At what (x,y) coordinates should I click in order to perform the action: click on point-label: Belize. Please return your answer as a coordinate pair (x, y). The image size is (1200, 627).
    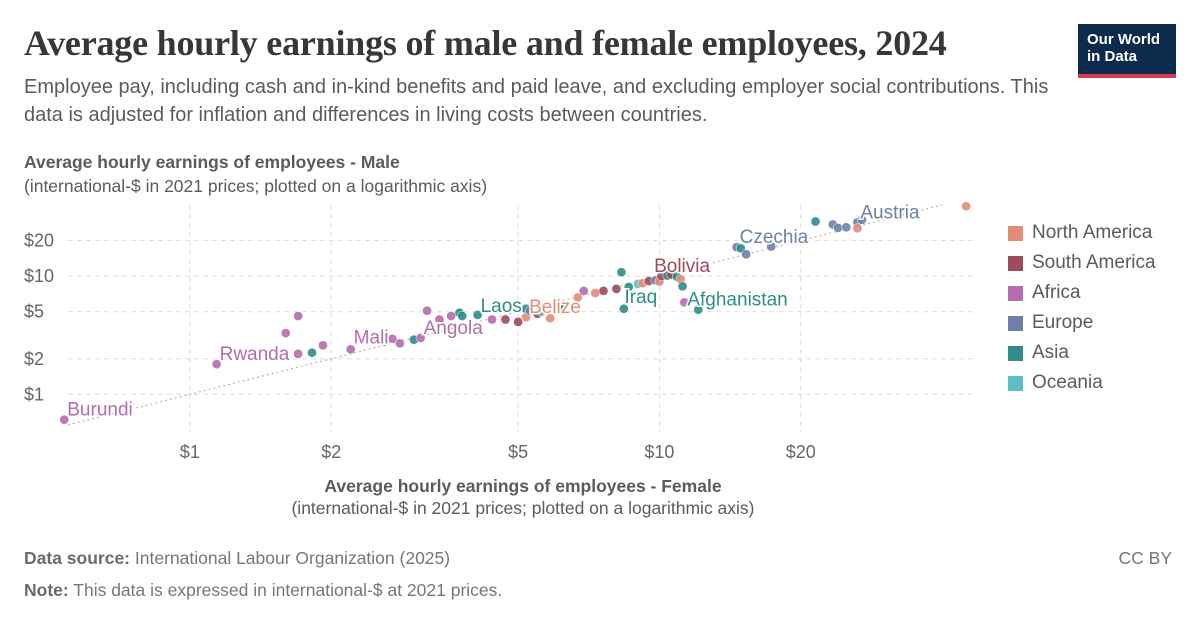
    Looking at the image, I should click on (555, 307).